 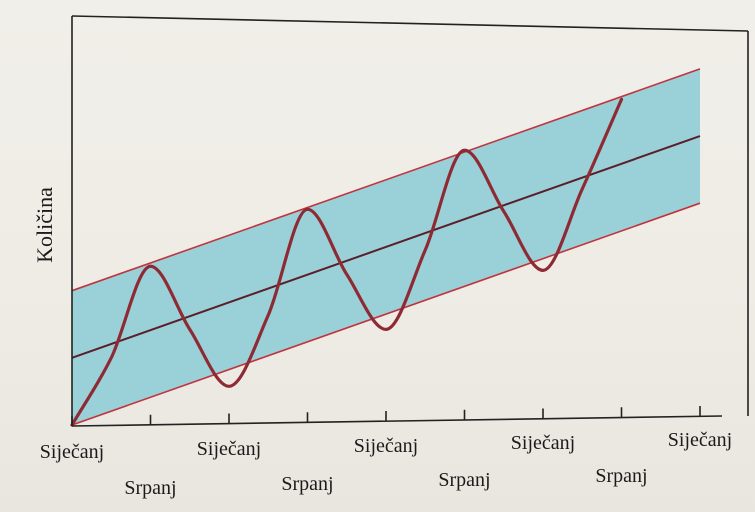 I want to click on x-axis-line, so click(x=397, y=421).